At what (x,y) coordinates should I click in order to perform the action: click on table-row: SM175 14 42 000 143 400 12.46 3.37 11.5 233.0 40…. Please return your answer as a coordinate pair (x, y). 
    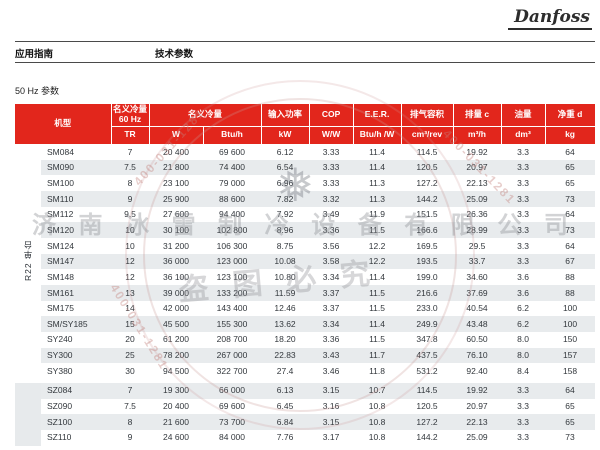
    Looking at the image, I should click on (305, 309).